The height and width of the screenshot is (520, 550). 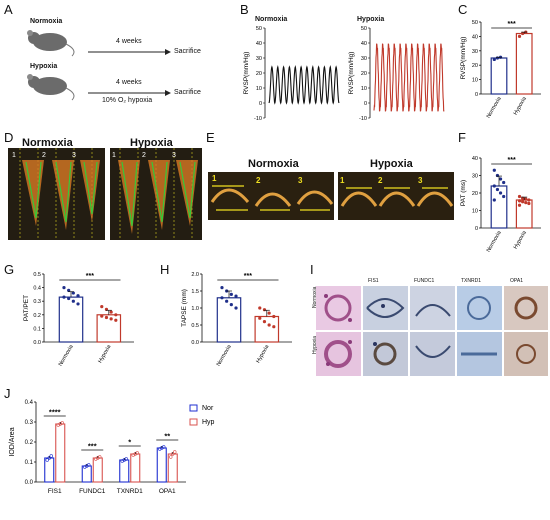 I want to click on ihc-txnrd1-hypoxia, so click(x=479, y=354).